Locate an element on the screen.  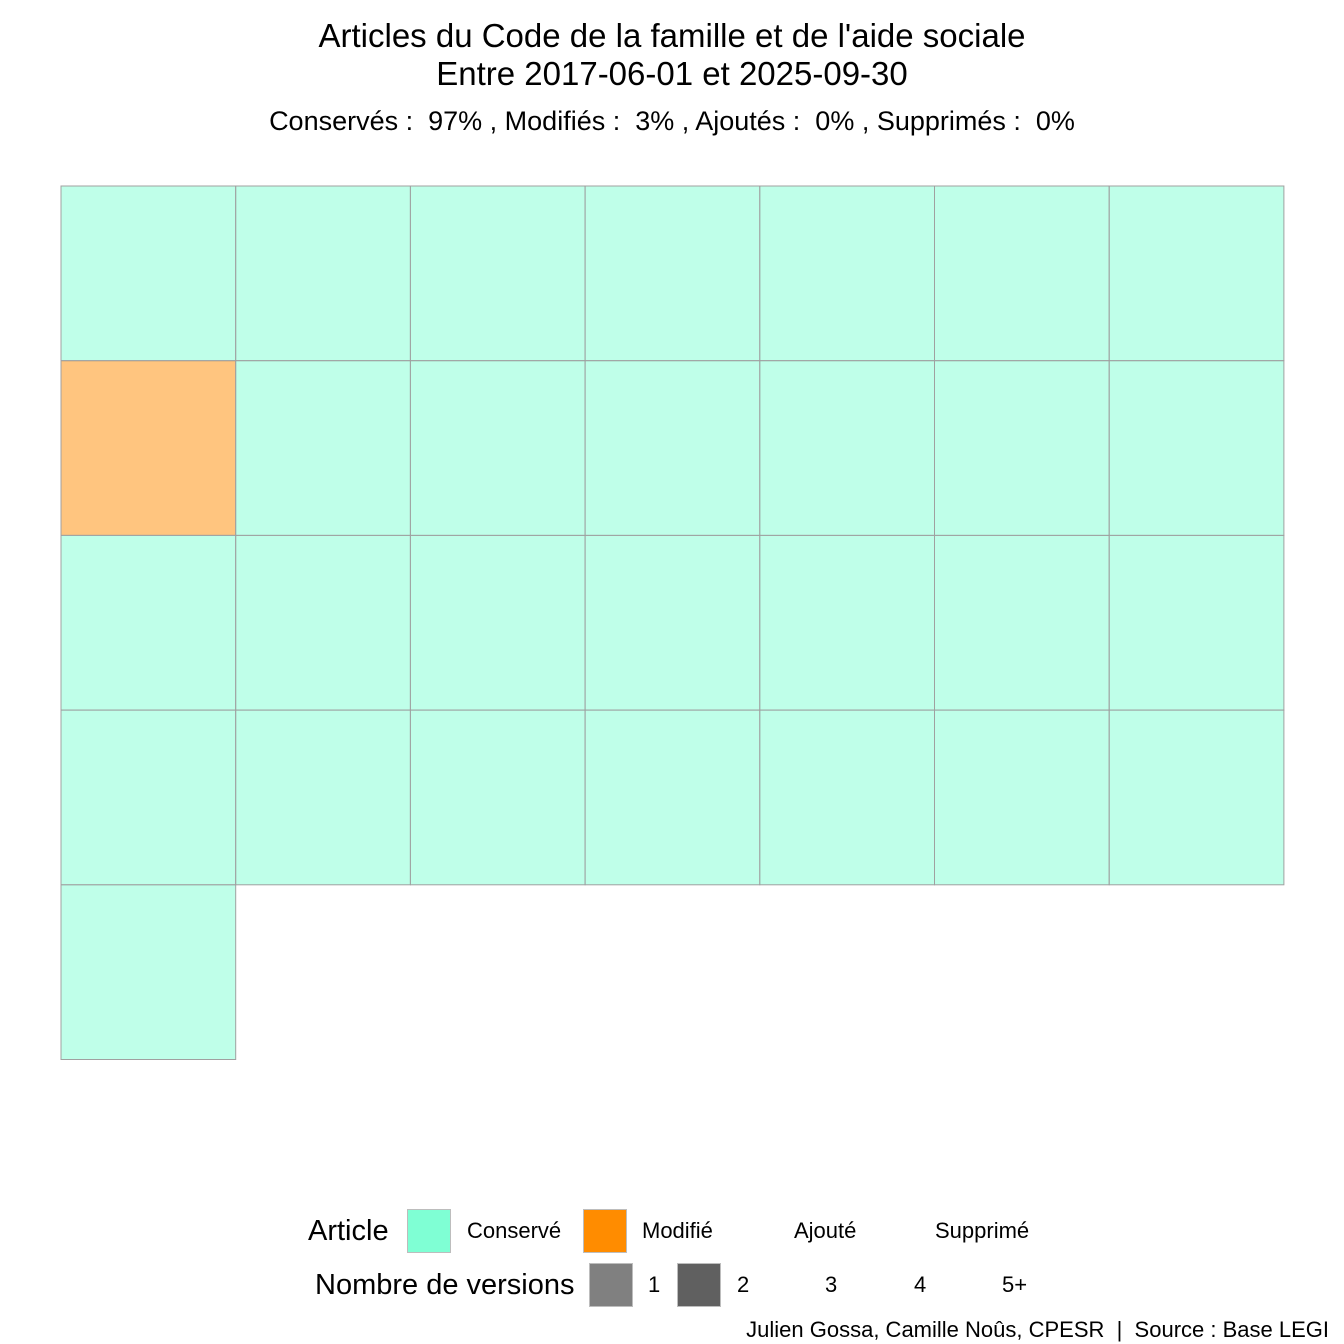
legend-versions-label-4: 5+ is located at coordinates (1015, 1284).